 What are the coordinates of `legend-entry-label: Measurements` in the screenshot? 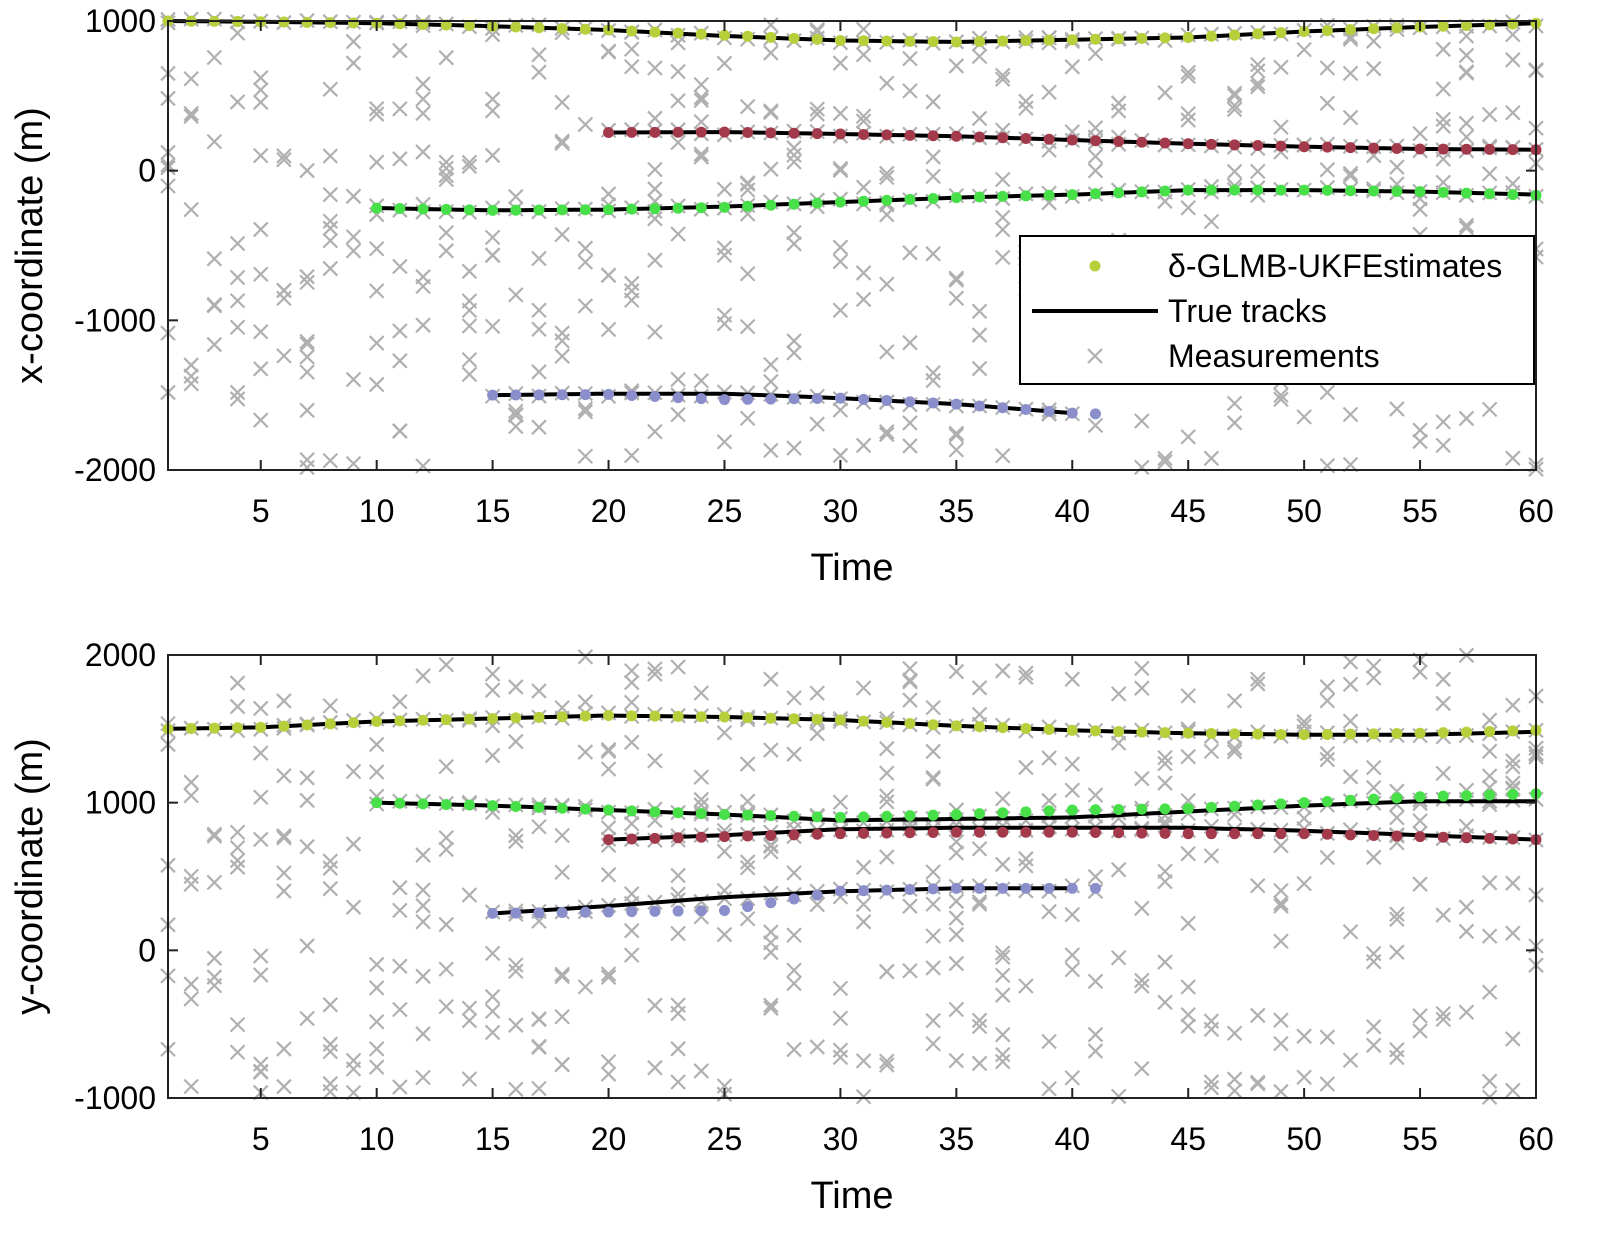 It's located at (1274, 356).